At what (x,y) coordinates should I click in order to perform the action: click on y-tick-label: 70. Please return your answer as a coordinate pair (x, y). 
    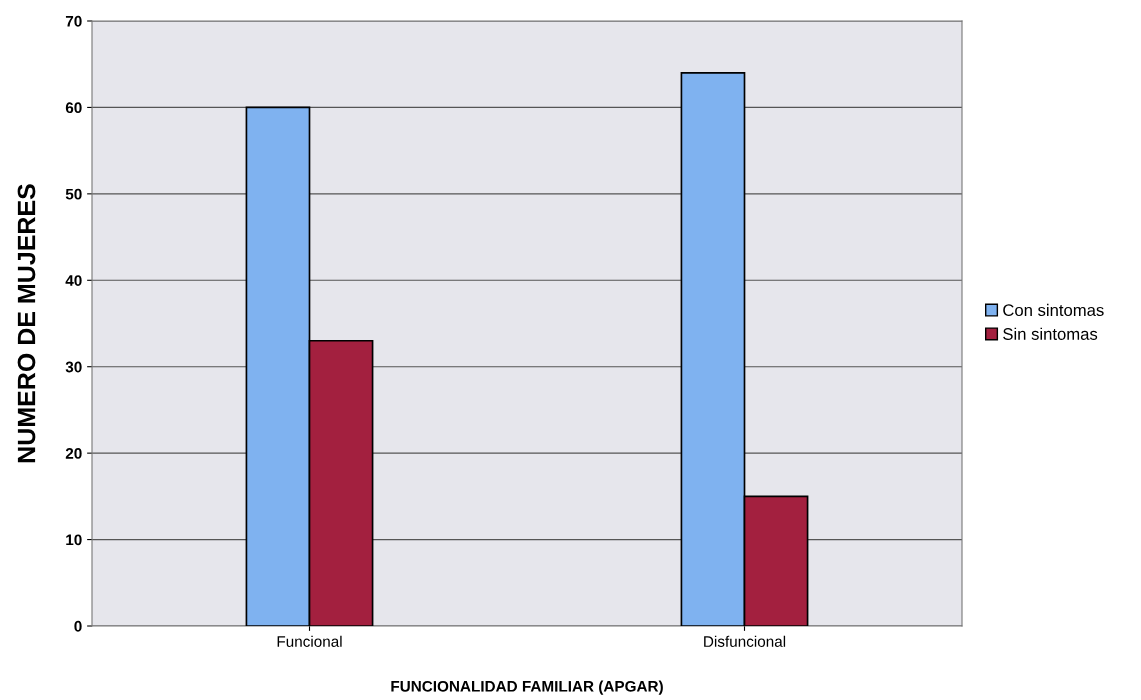
    Looking at the image, I should click on (73, 21).